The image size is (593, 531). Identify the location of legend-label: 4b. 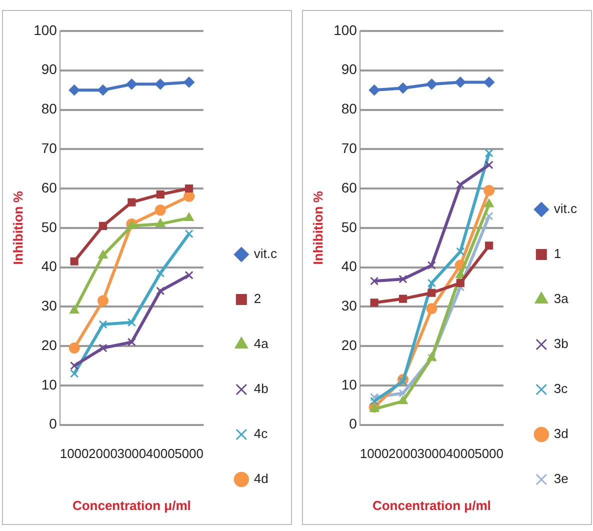
(261, 388).